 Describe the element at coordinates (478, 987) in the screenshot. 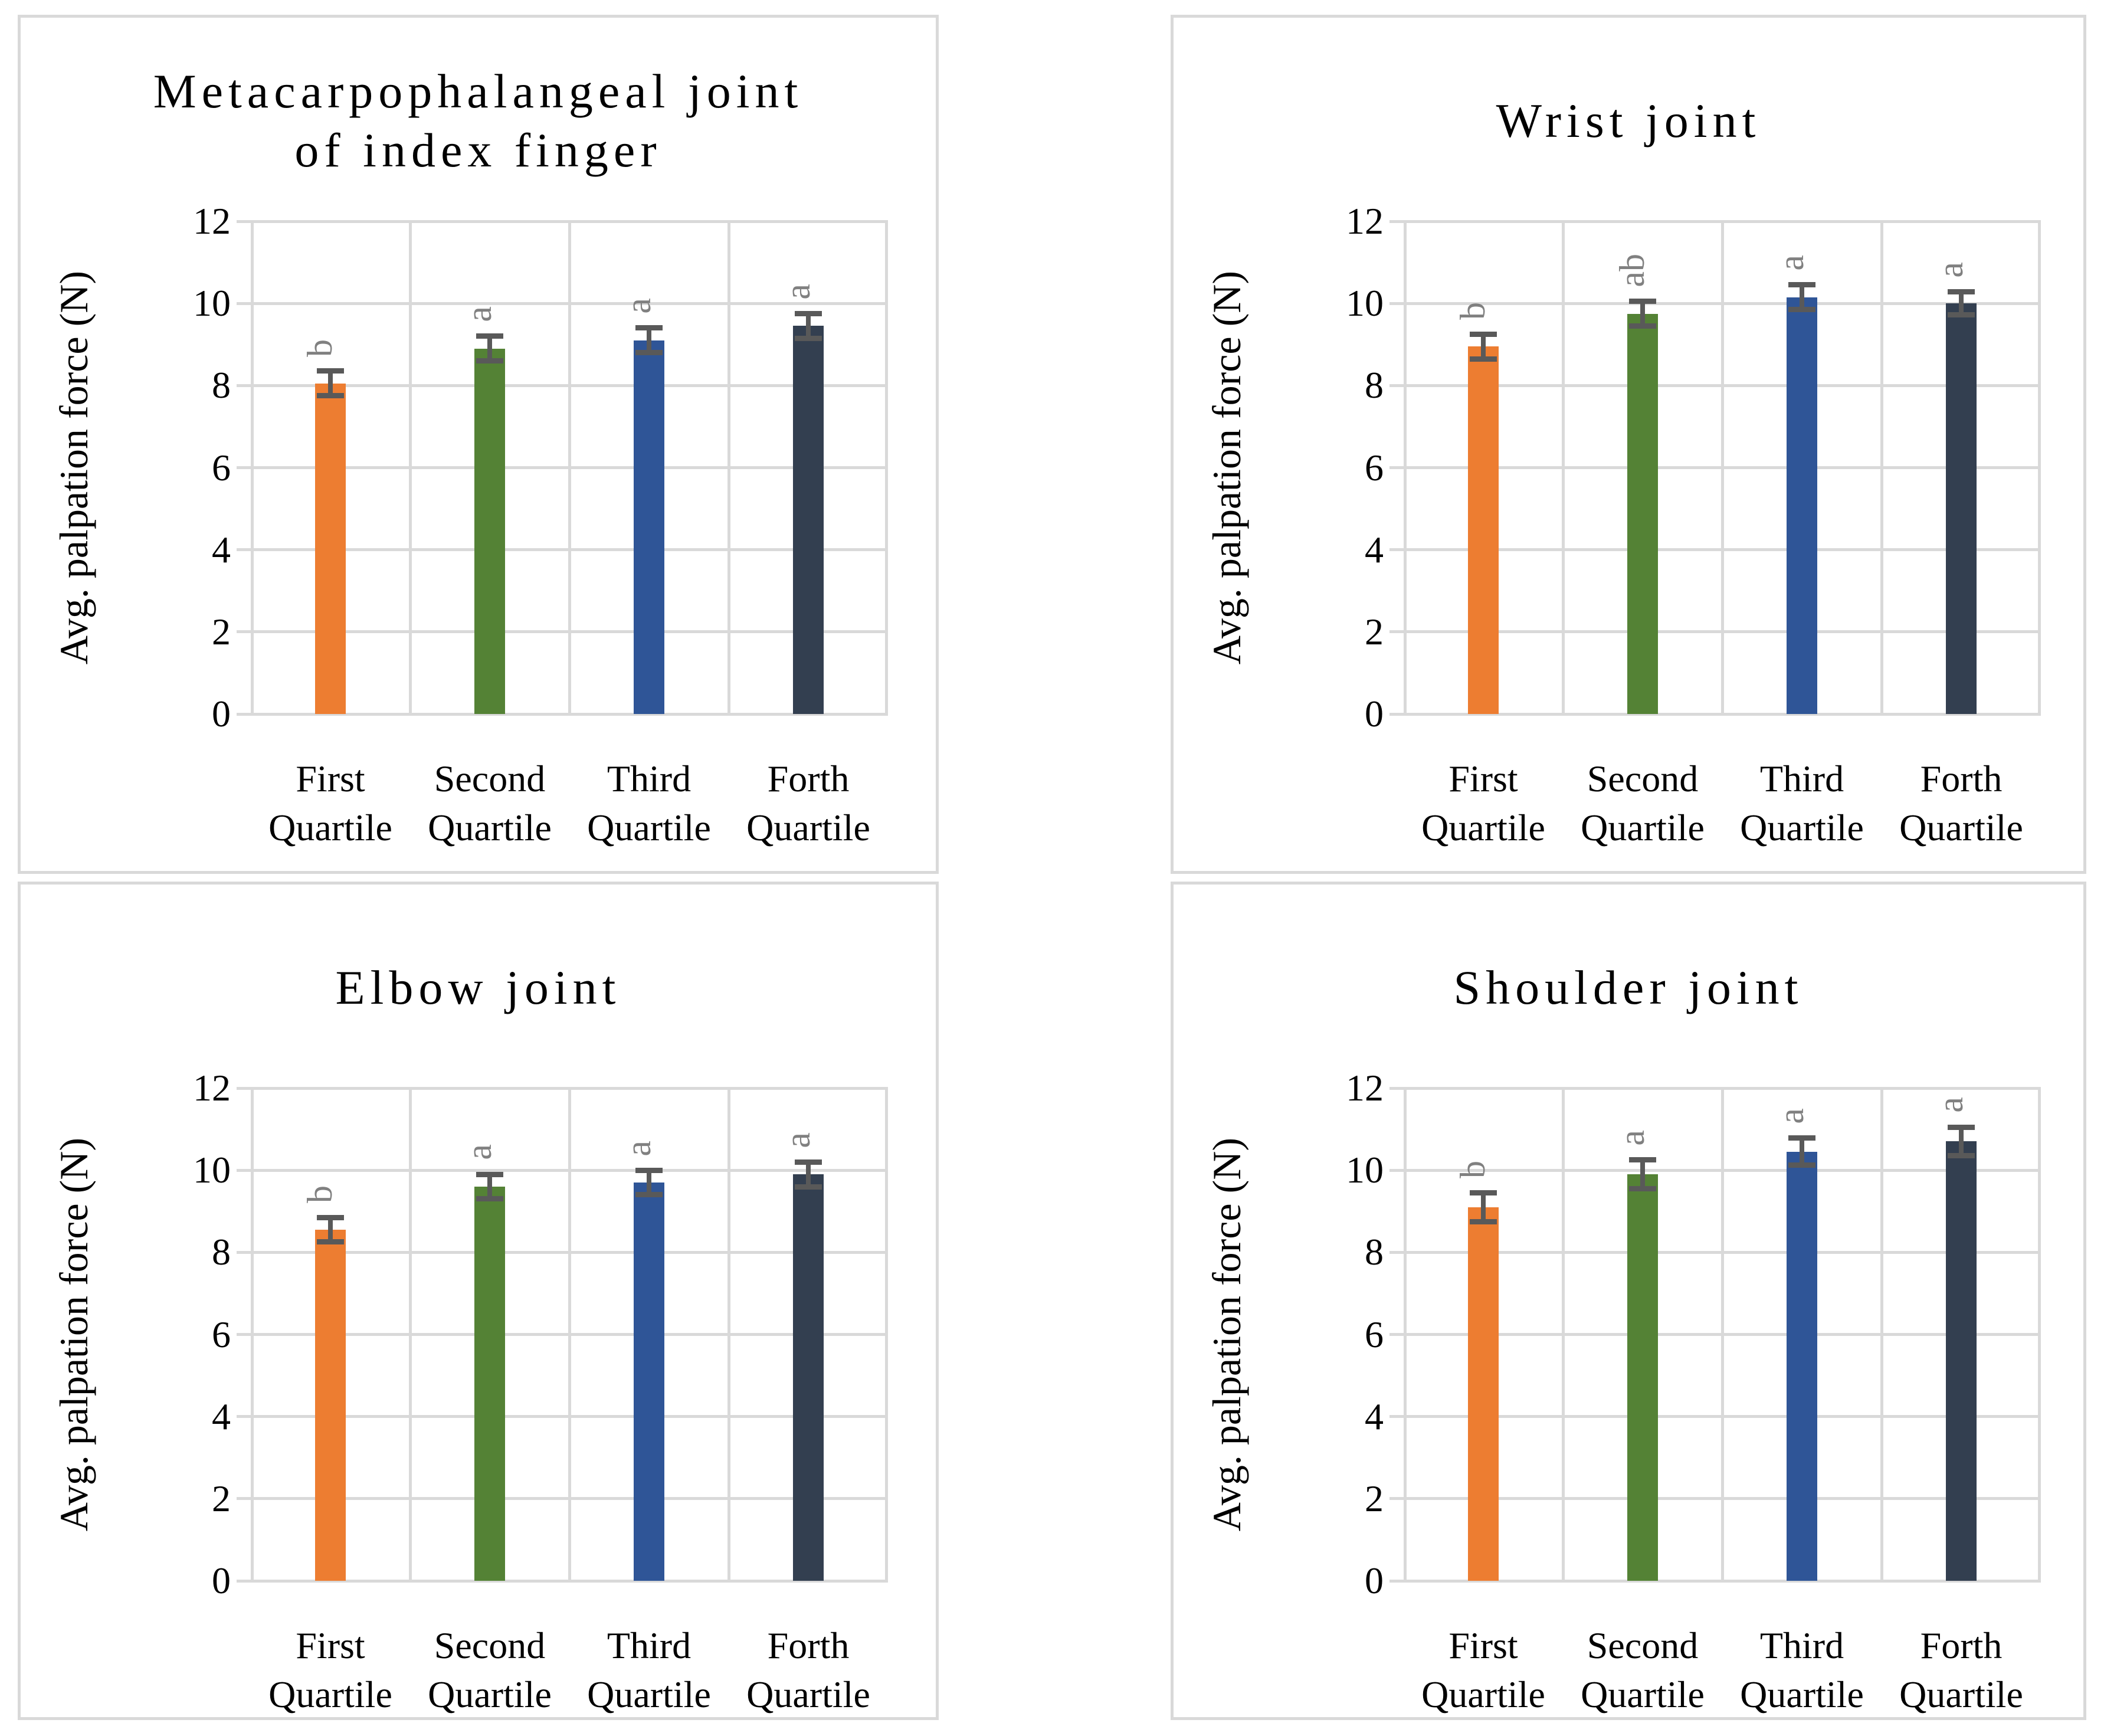

I see `chart-title: Elbow joint` at that location.